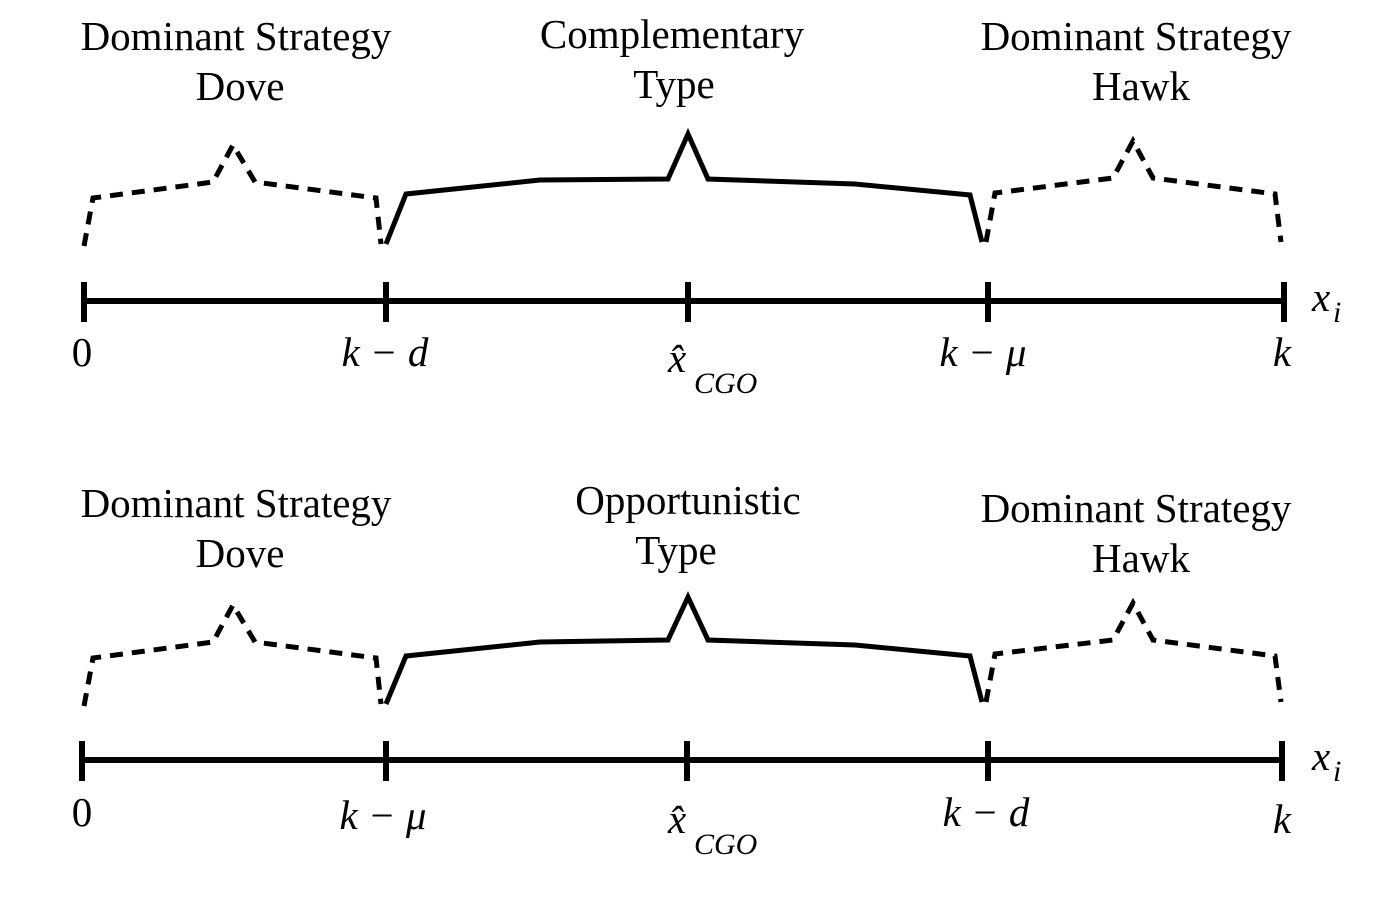 The image size is (1373, 897). Describe the element at coordinates (672, 34) in the screenshot. I see `region-label-middle-line1: Complementary` at that location.